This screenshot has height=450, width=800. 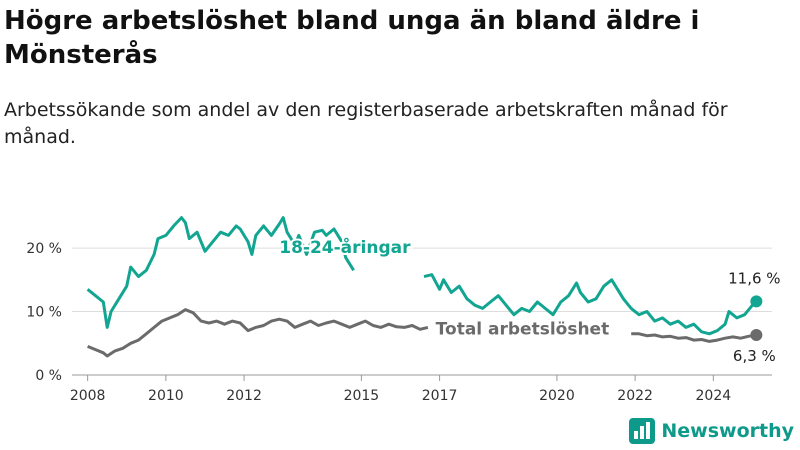 I want to click on y-tick-label: 20 %, so click(x=44, y=249).